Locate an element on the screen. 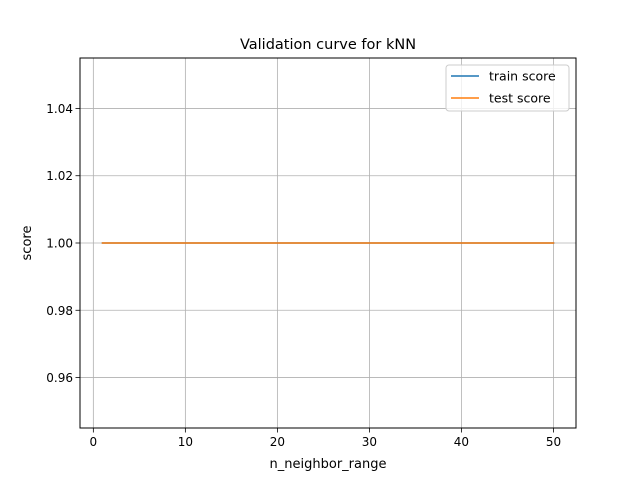 This screenshot has width=640, height=484. y-tick-label: 1.02 is located at coordinates (59, 176).